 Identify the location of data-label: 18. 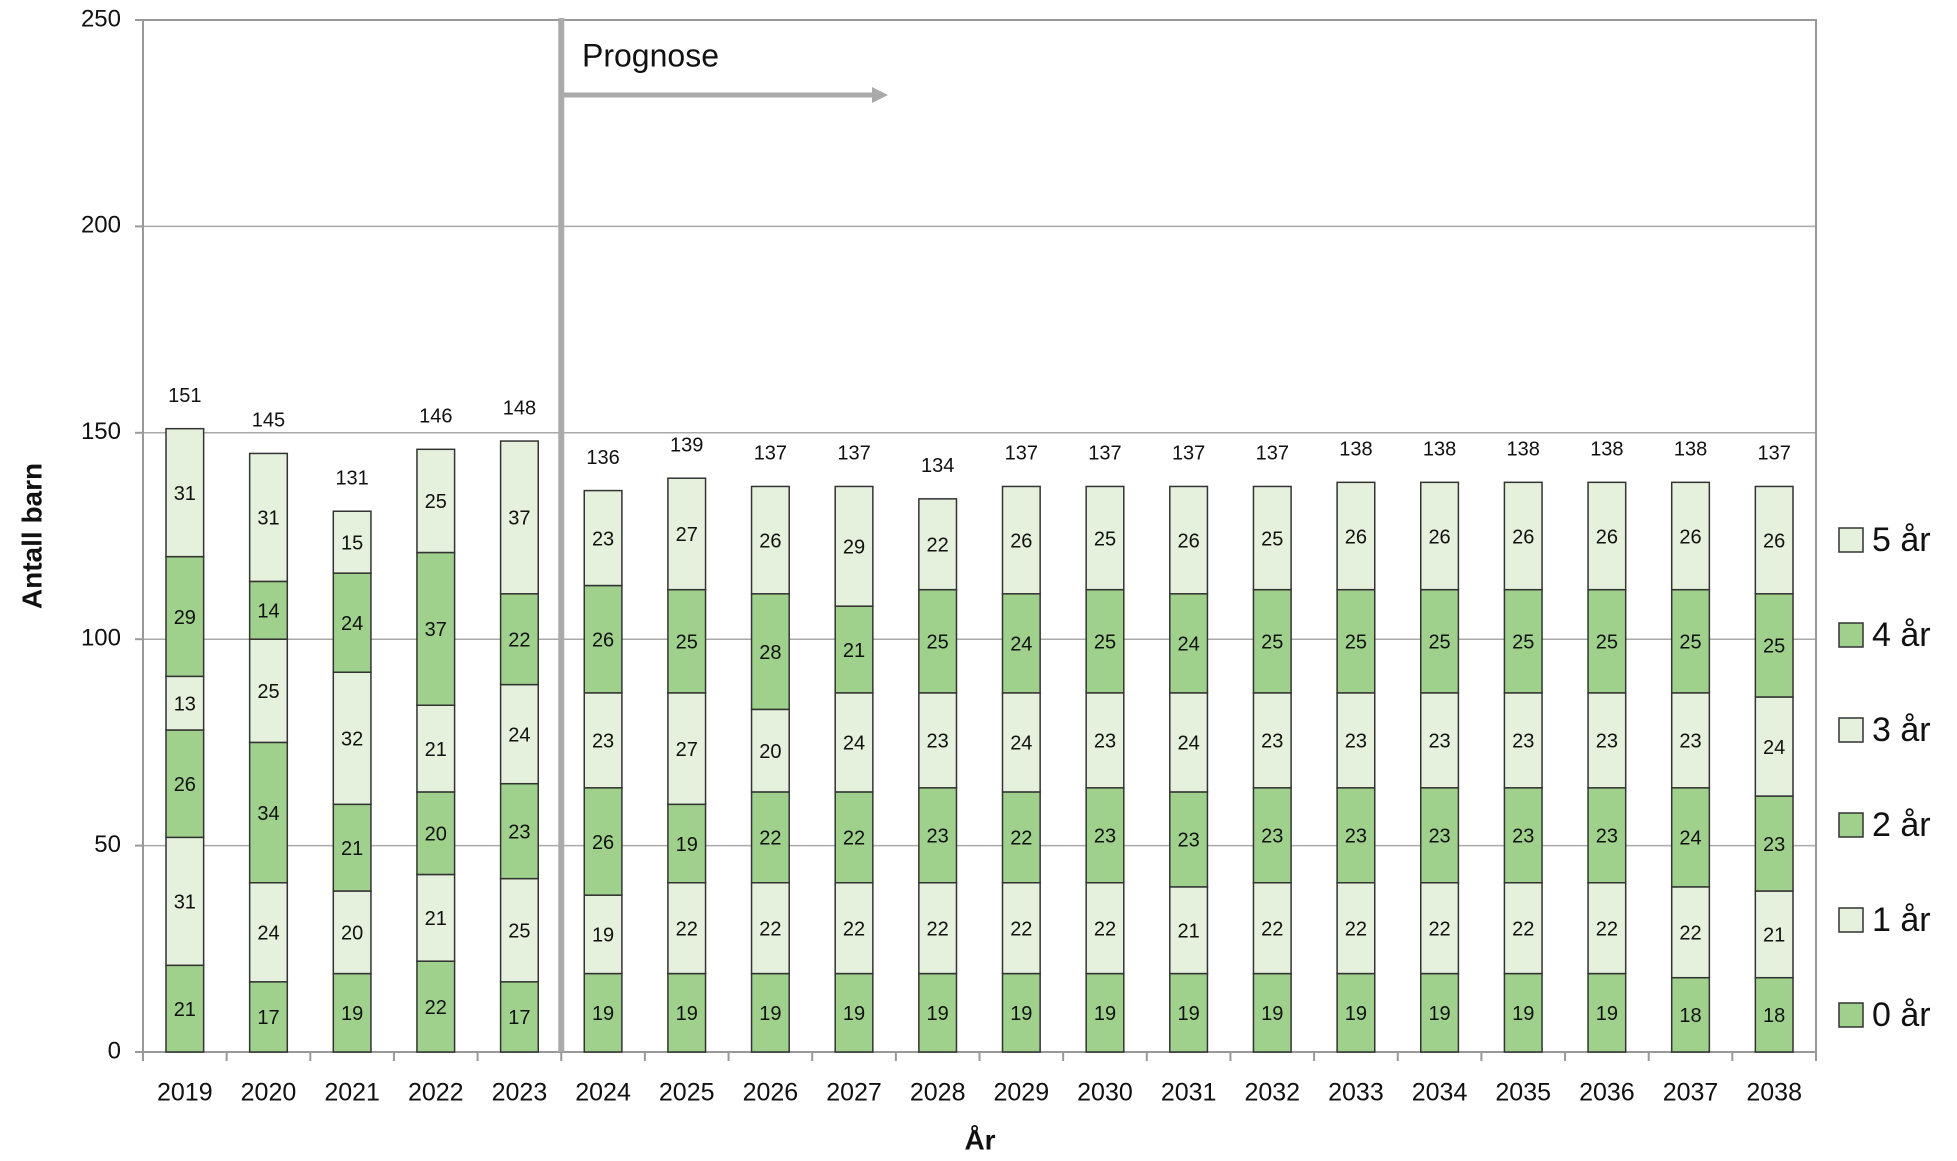
(1690, 1016).